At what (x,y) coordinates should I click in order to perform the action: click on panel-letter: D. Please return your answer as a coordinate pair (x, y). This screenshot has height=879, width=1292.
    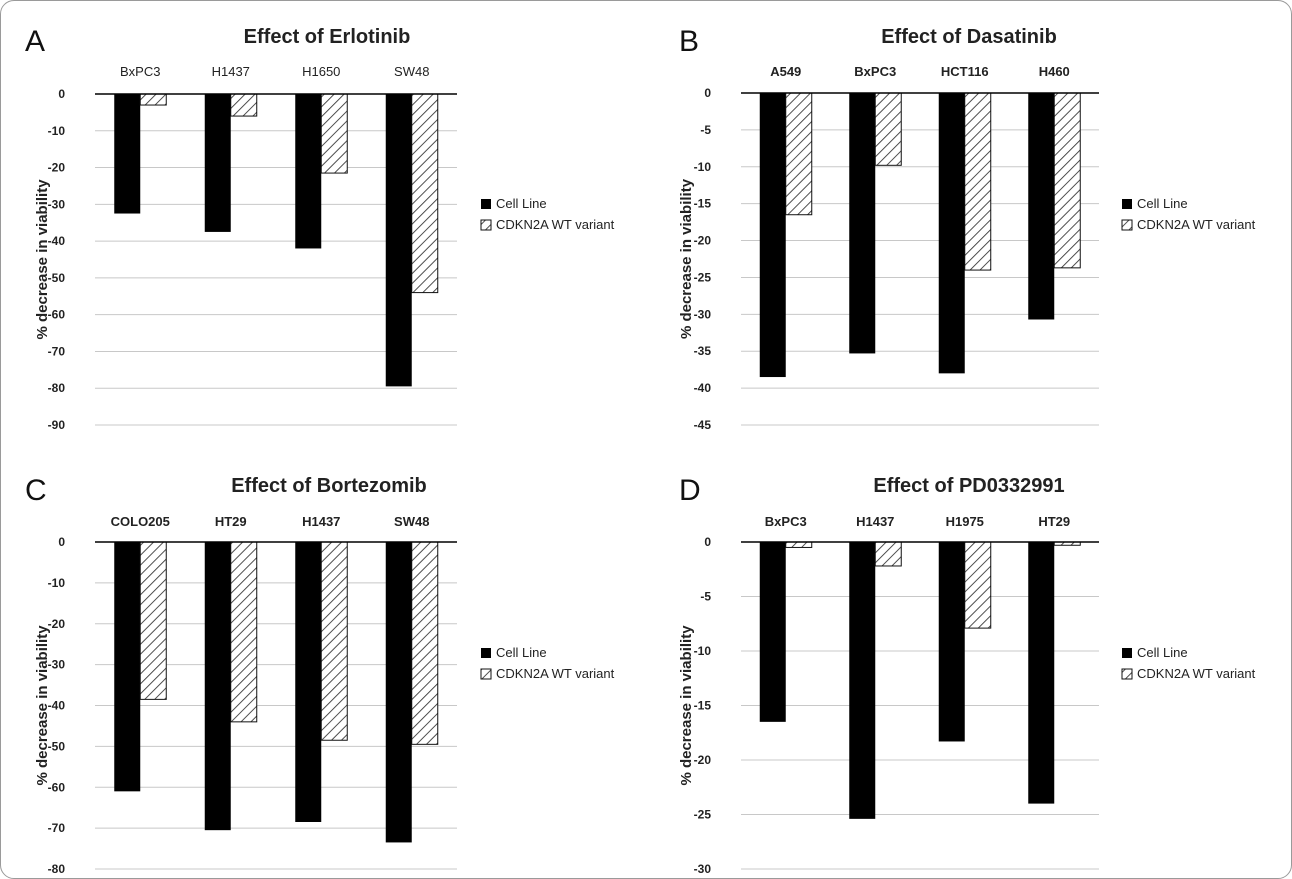
    Looking at the image, I should click on (690, 490).